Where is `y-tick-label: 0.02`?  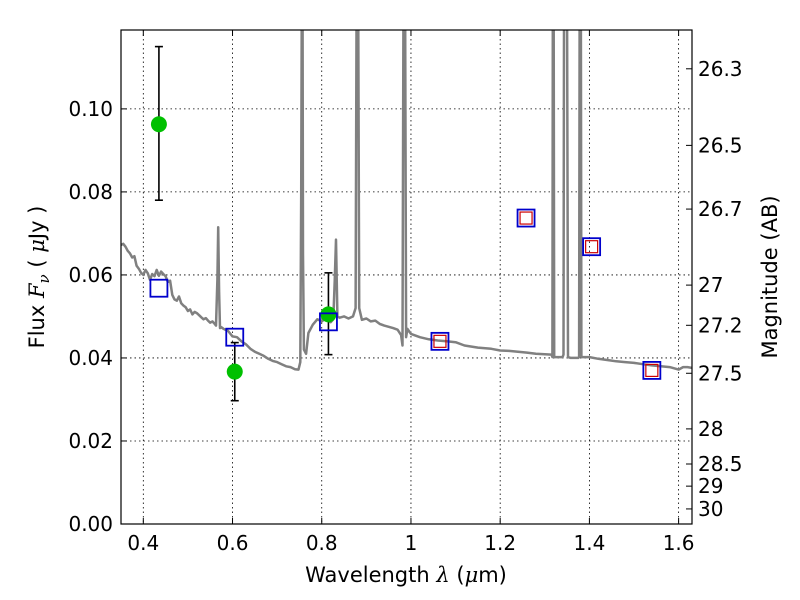 y-tick-label: 0.02 is located at coordinates (90, 441).